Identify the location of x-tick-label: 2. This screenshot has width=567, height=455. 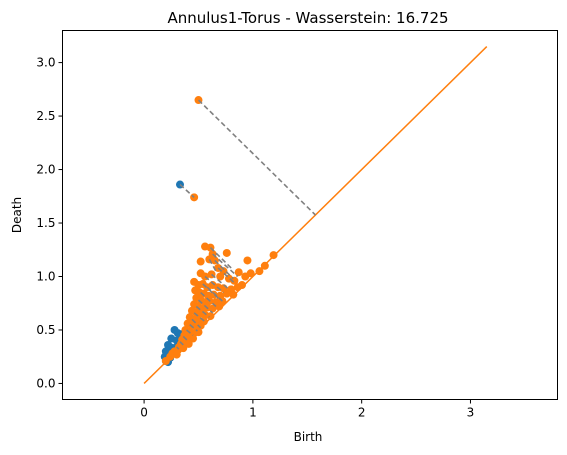
(362, 413).